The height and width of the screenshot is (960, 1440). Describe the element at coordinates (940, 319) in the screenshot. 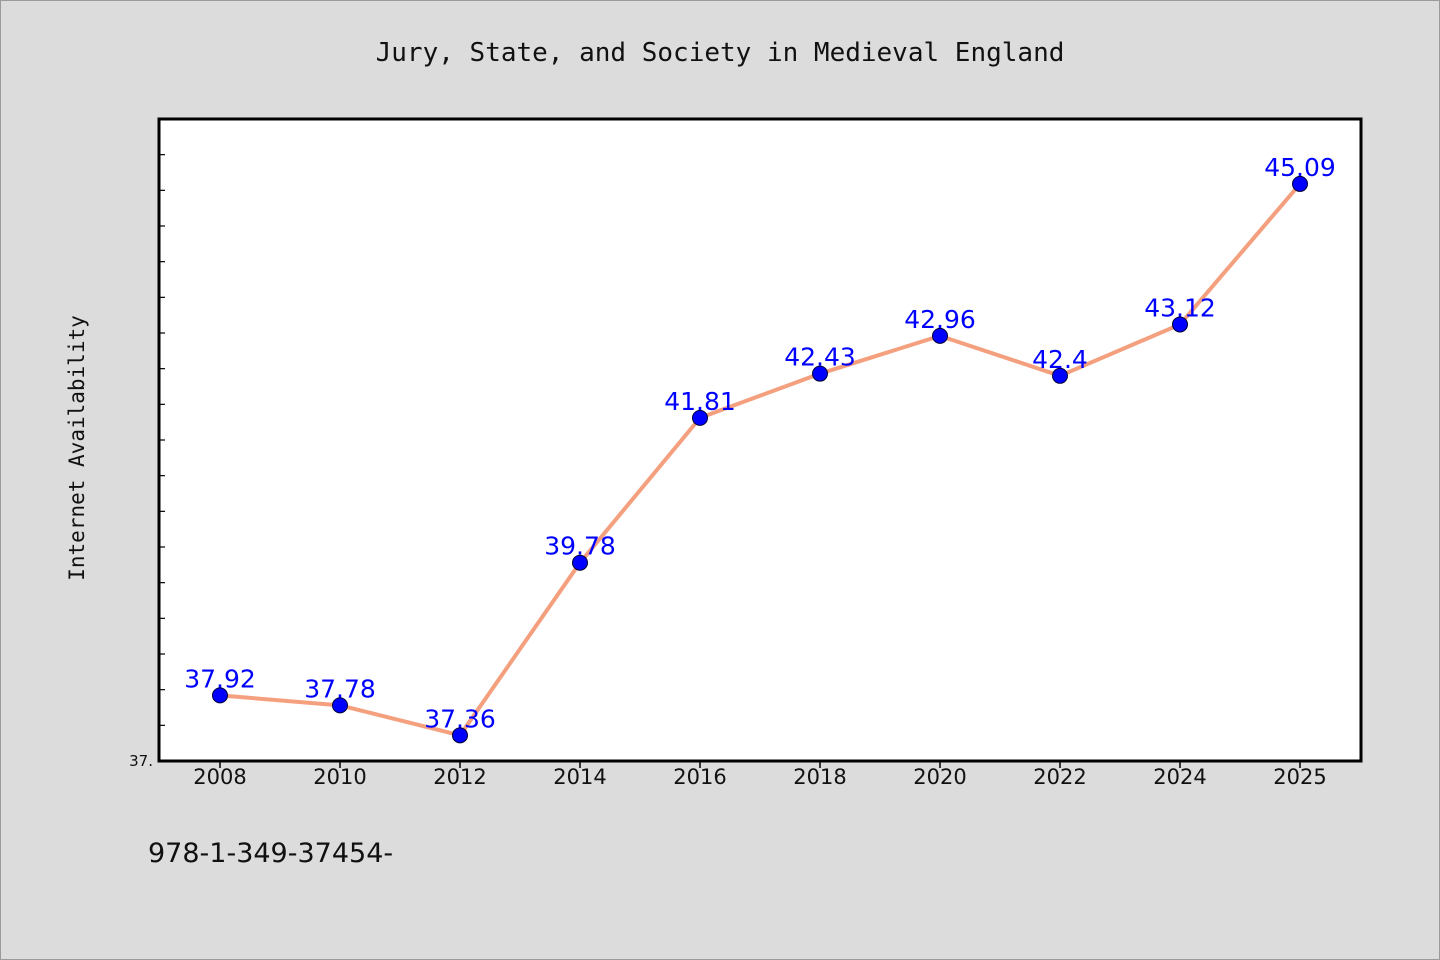

I see `data-label: 42.96` at that location.